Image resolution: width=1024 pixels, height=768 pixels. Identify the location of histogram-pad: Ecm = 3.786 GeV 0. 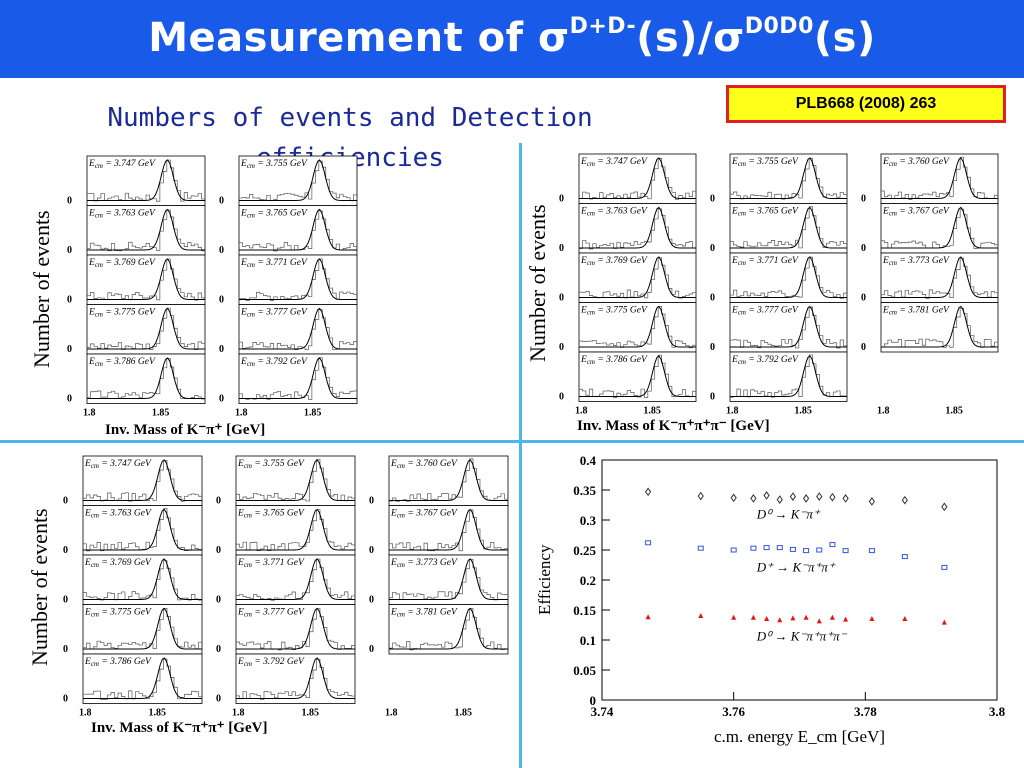
(628, 377).